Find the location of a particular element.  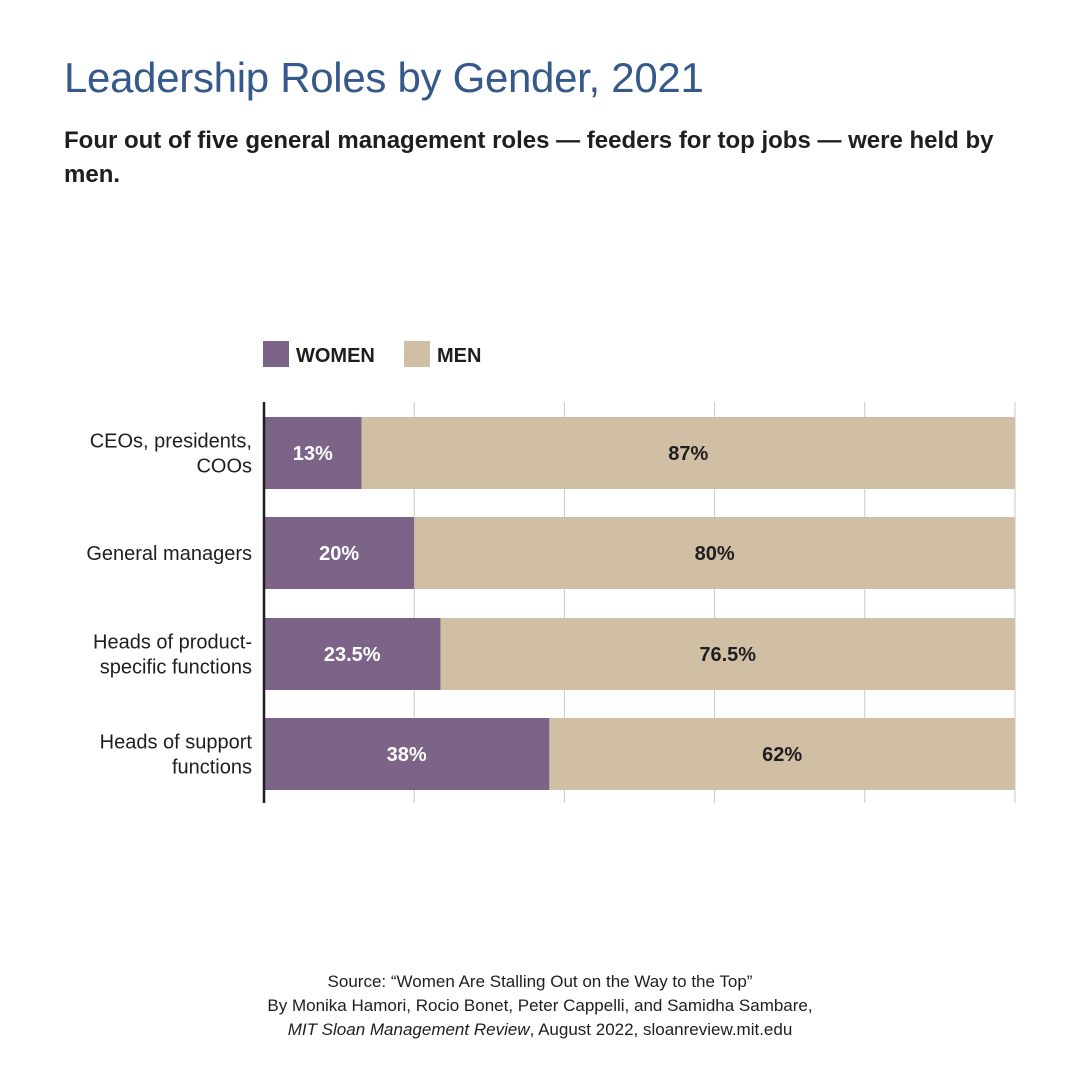

category-label: Heads of product-specific functions is located at coordinates (172, 655).